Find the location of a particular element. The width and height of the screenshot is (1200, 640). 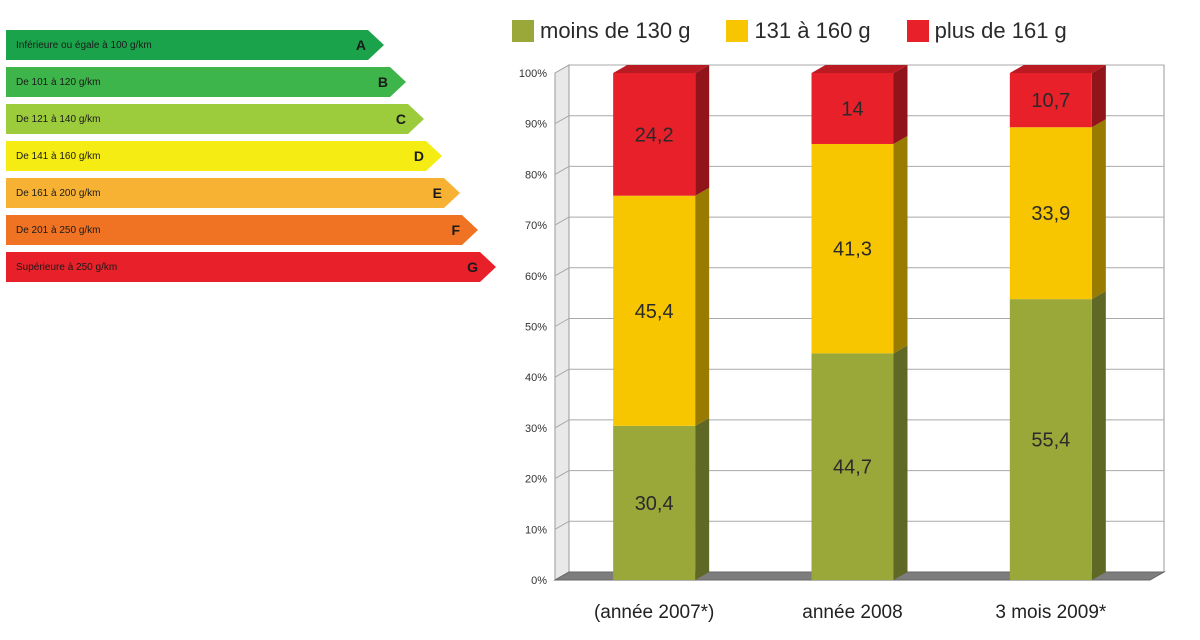

y-tick-label: 10% is located at coordinates (536, 530).